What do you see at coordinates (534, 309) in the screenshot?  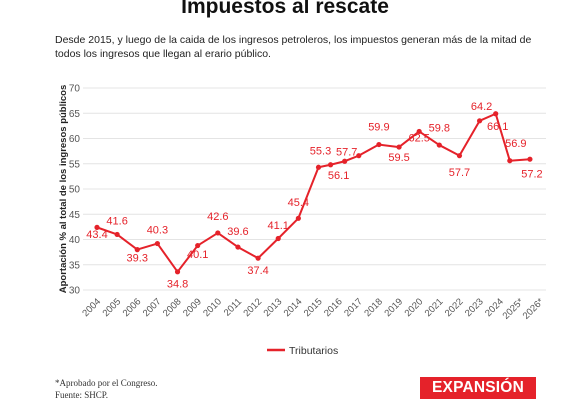 I see `x-tick-label: 2026*` at bounding box center [534, 309].